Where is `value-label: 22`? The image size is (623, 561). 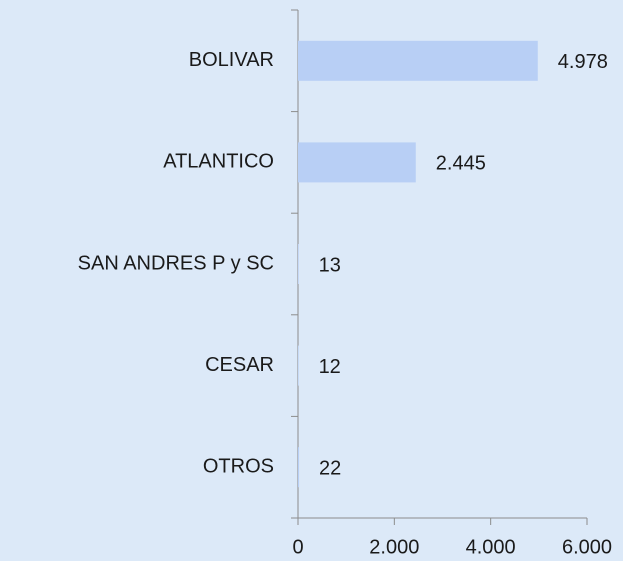
value-label: 22 is located at coordinates (330, 468).